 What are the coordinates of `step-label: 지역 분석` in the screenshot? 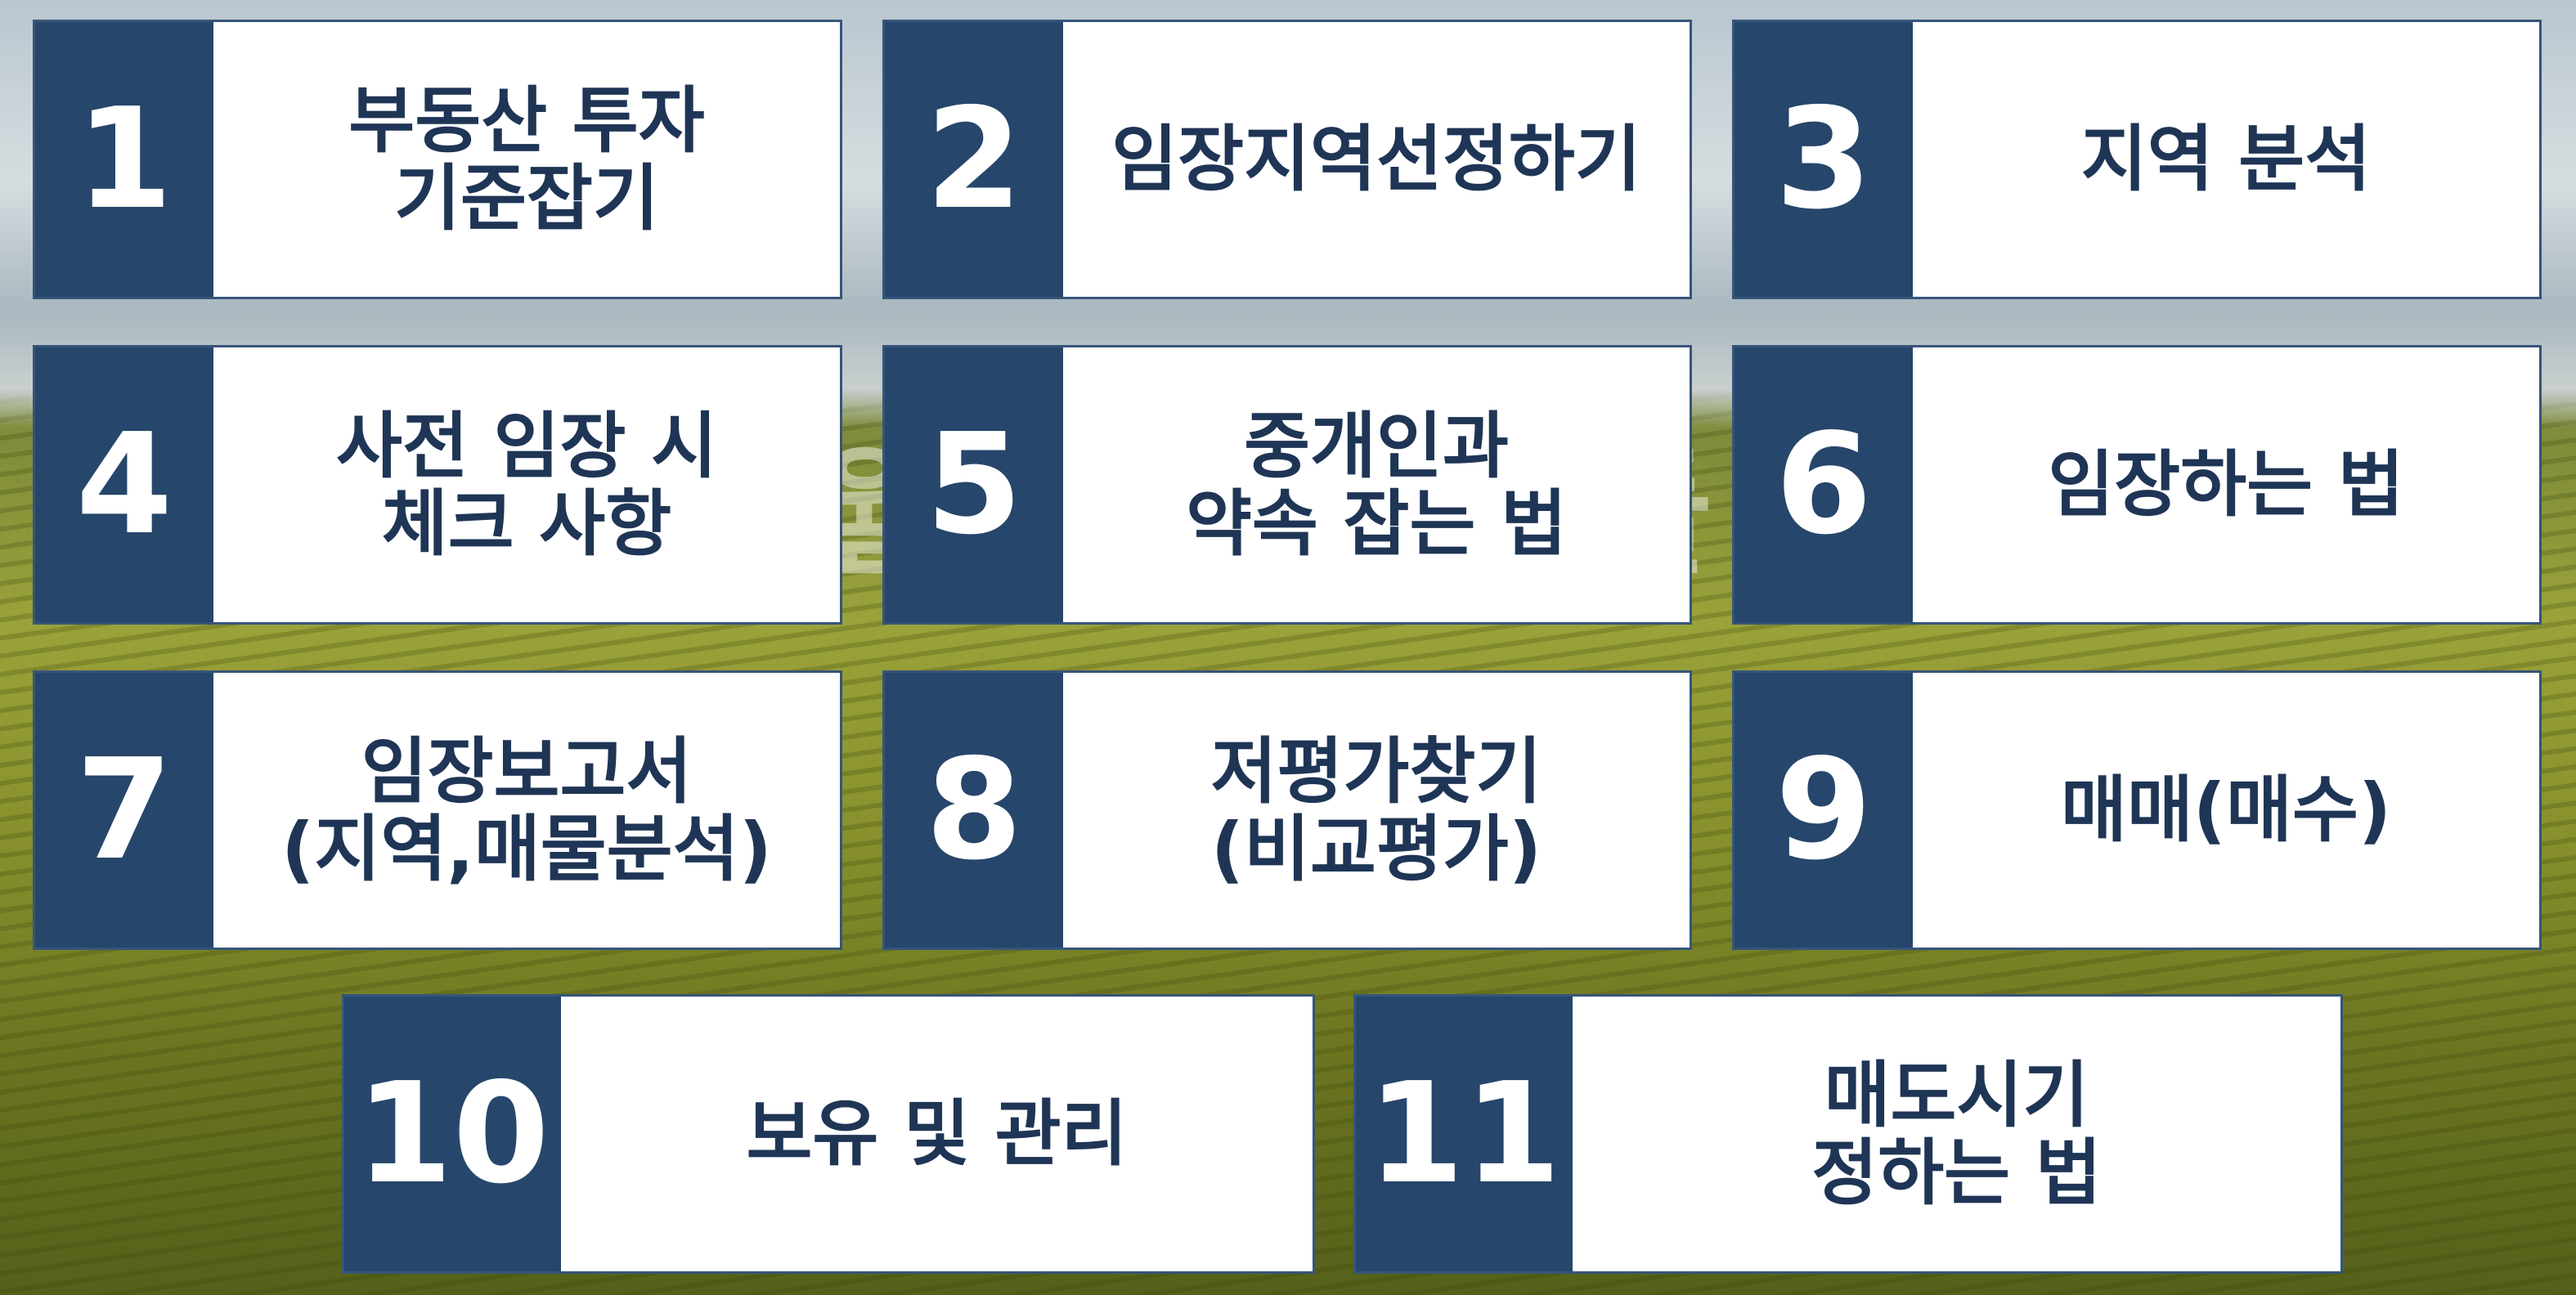 It's located at (2226, 159).